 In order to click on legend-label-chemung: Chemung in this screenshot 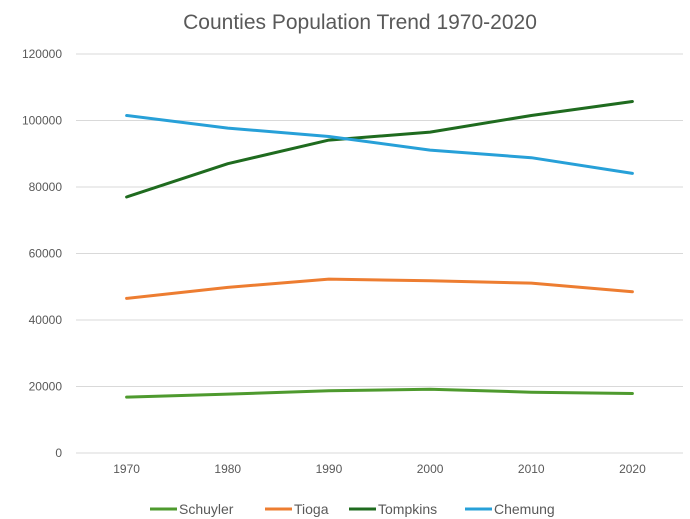, I will do `click(524, 509)`.